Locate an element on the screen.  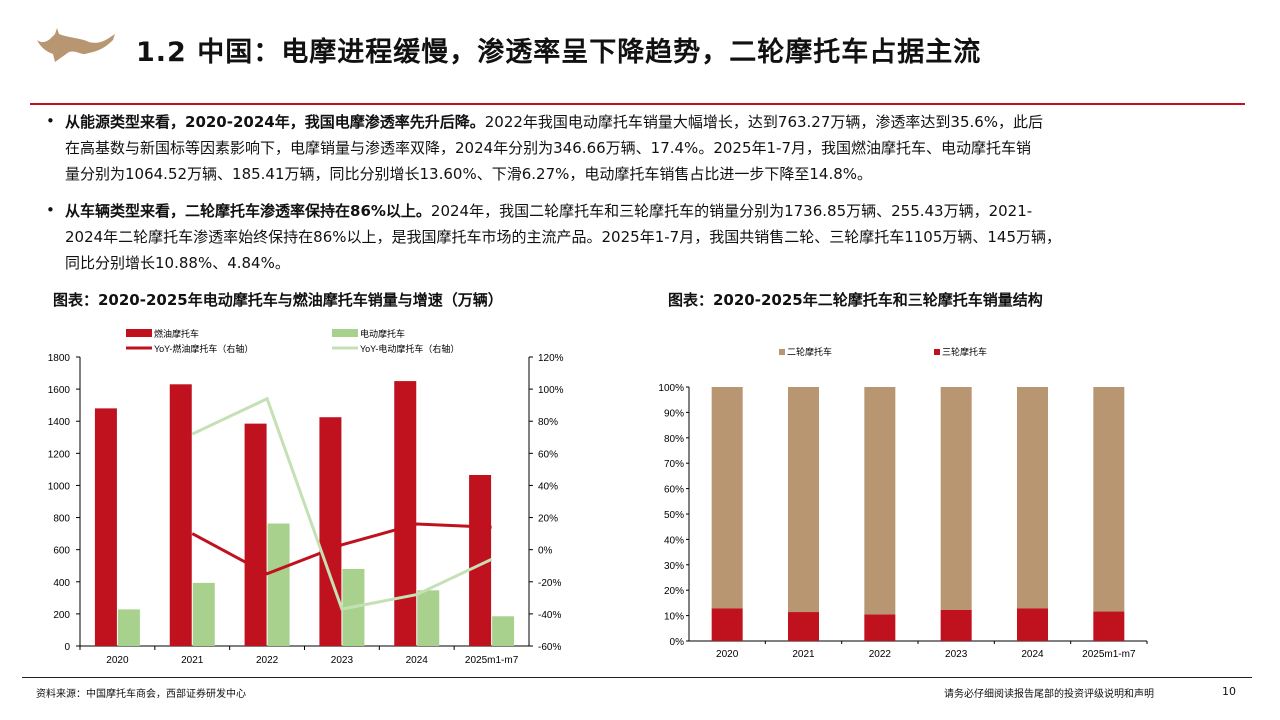
bull-logo-icon is located at coordinates (76, 45).